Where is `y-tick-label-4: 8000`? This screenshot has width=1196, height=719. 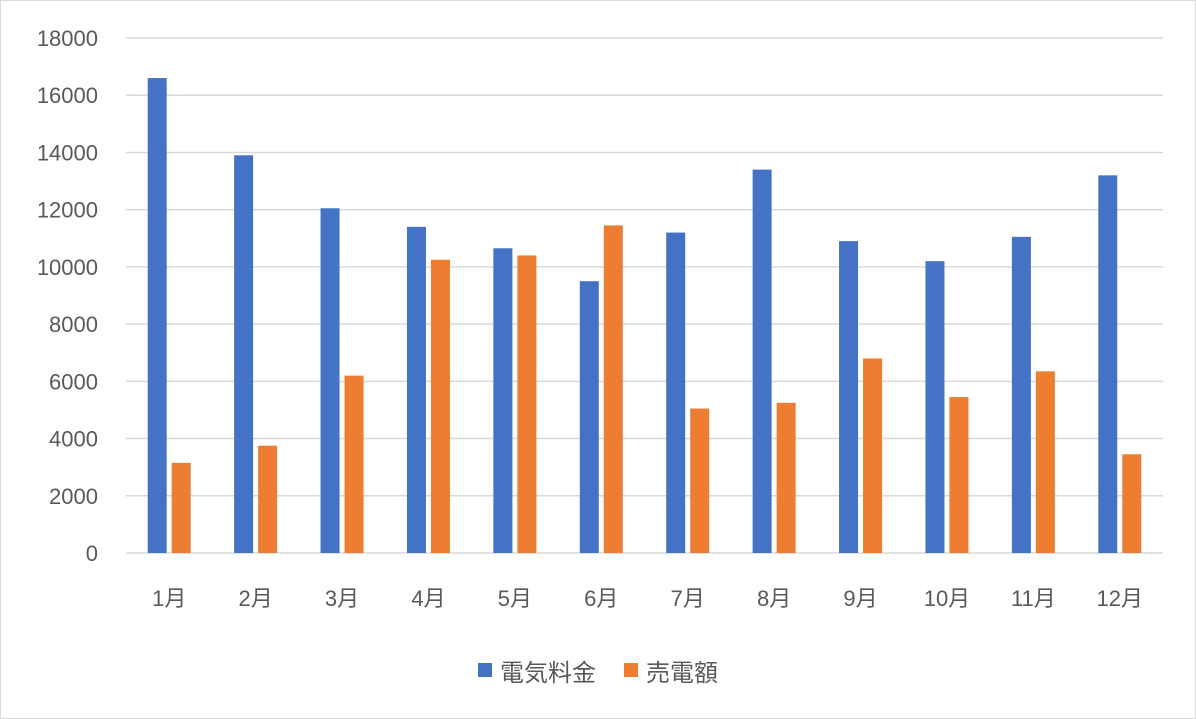
y-tick-label-4: 8000 is located at coordinates (73, 324).